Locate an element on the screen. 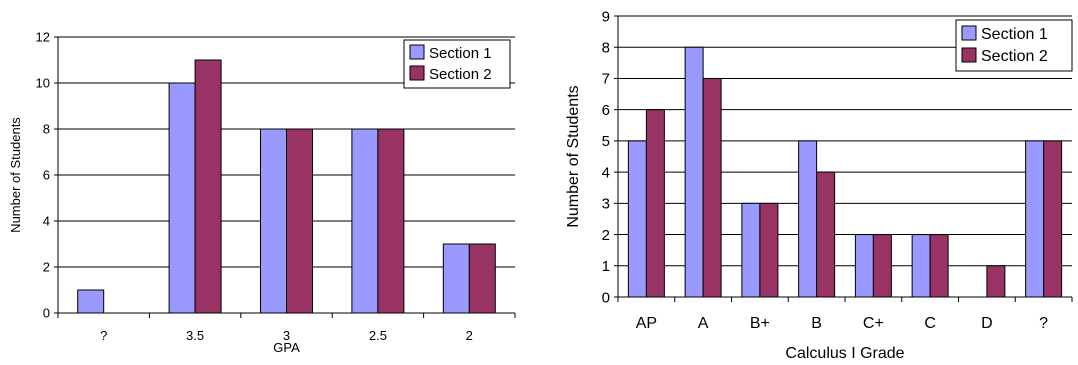  x-tick-label: B is located at coordinates (816, 323).